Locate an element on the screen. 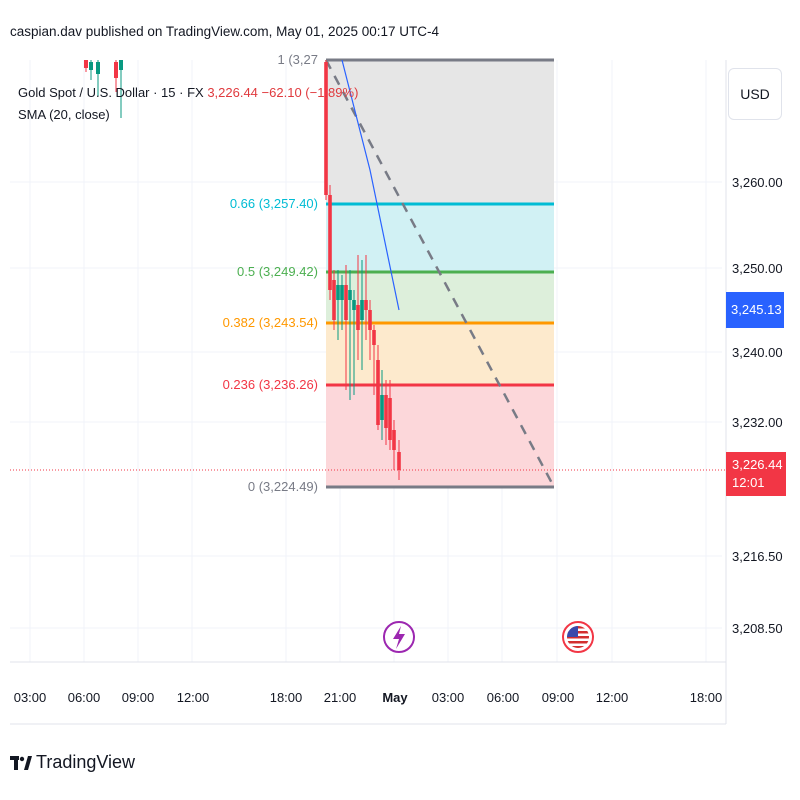  time-tick: May is located at coordinates (395, 697).